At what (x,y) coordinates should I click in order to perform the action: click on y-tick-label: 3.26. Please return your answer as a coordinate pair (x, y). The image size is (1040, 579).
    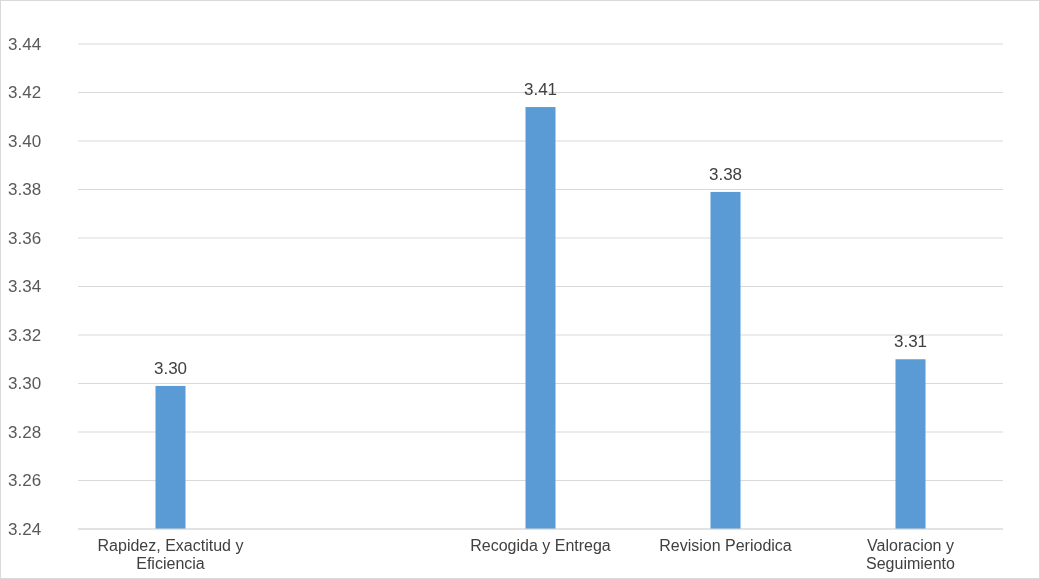
    Looking at the image, I should click on (25, 481).